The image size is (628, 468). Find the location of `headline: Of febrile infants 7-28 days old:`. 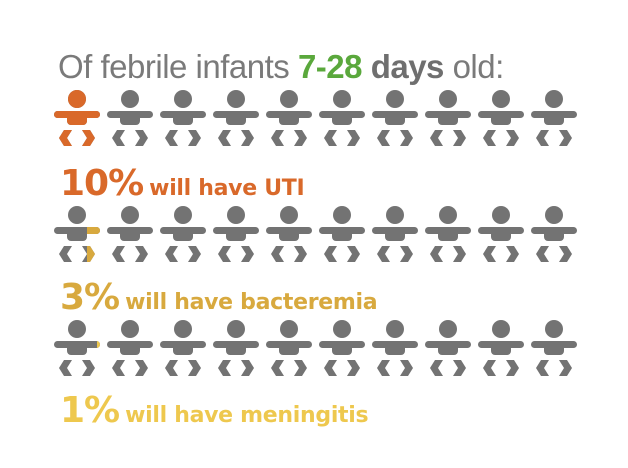

headline: Of febrile infants 7-28 days old: is located at coordinates (281, 67).